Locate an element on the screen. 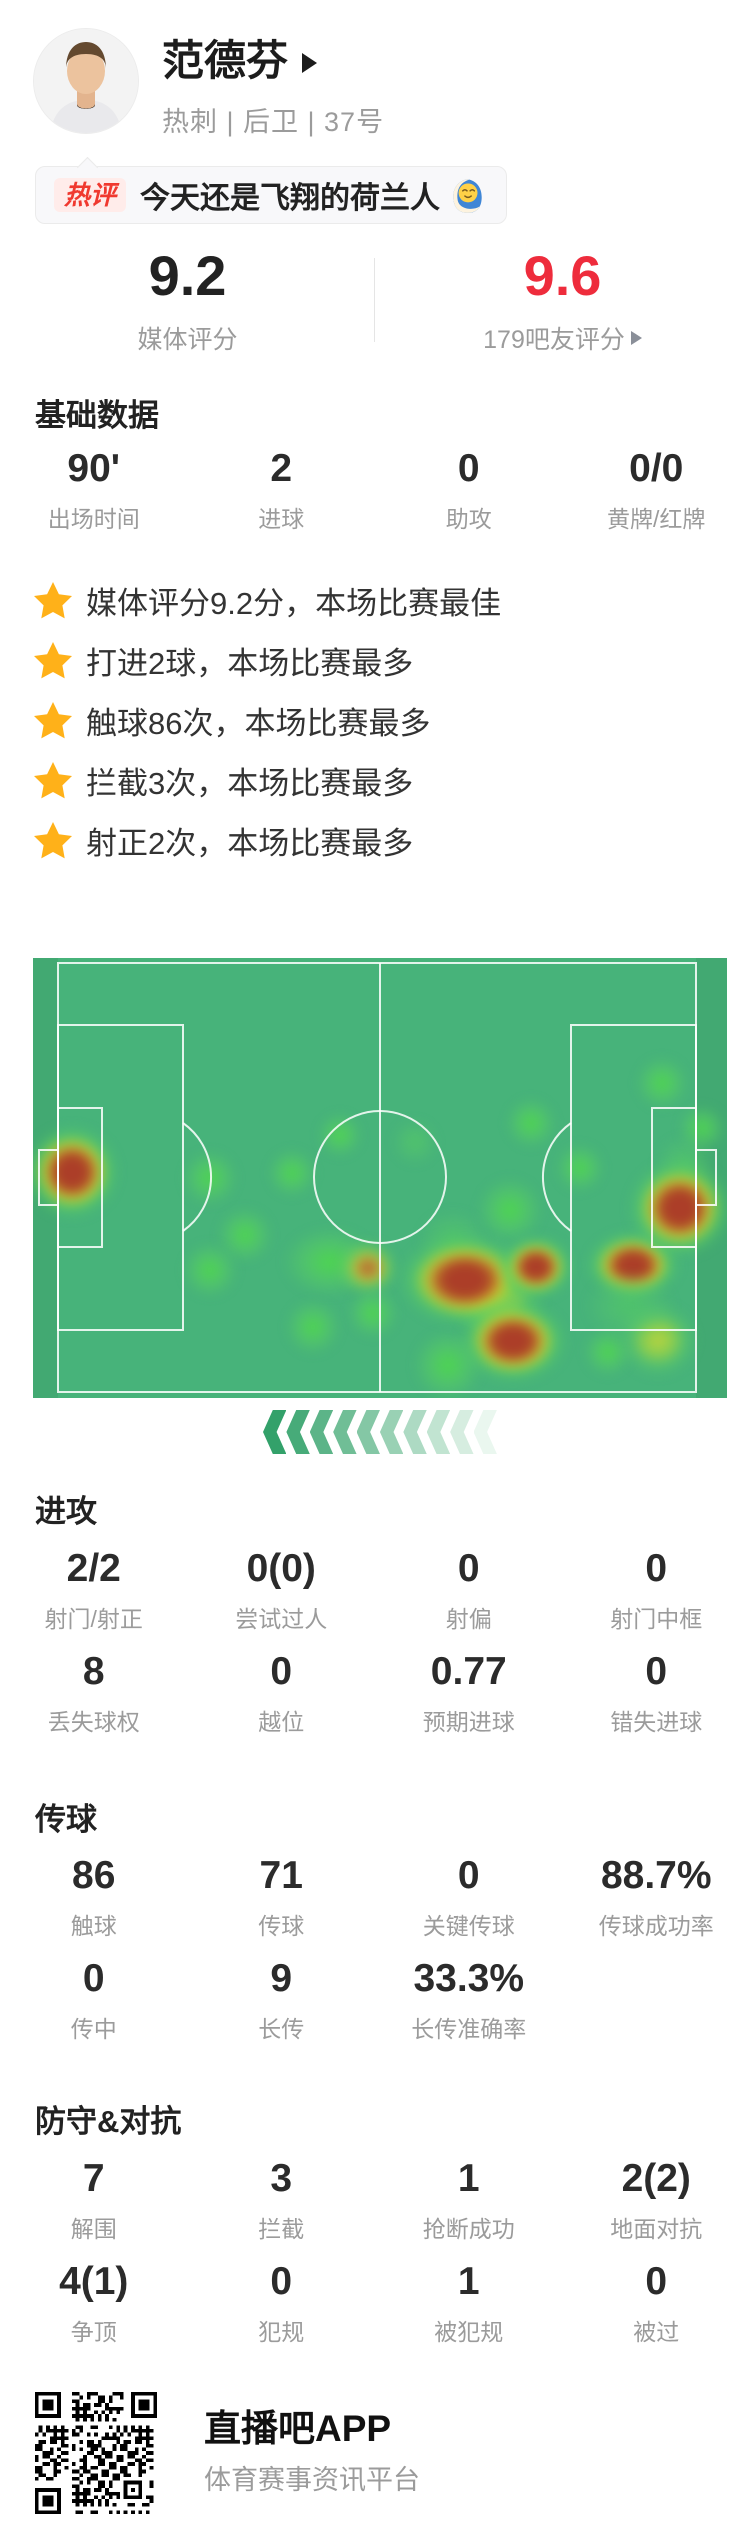 This screenshot has width=750, height=2540. stat-value: 0(0) is located at coordinates (281, 1568).